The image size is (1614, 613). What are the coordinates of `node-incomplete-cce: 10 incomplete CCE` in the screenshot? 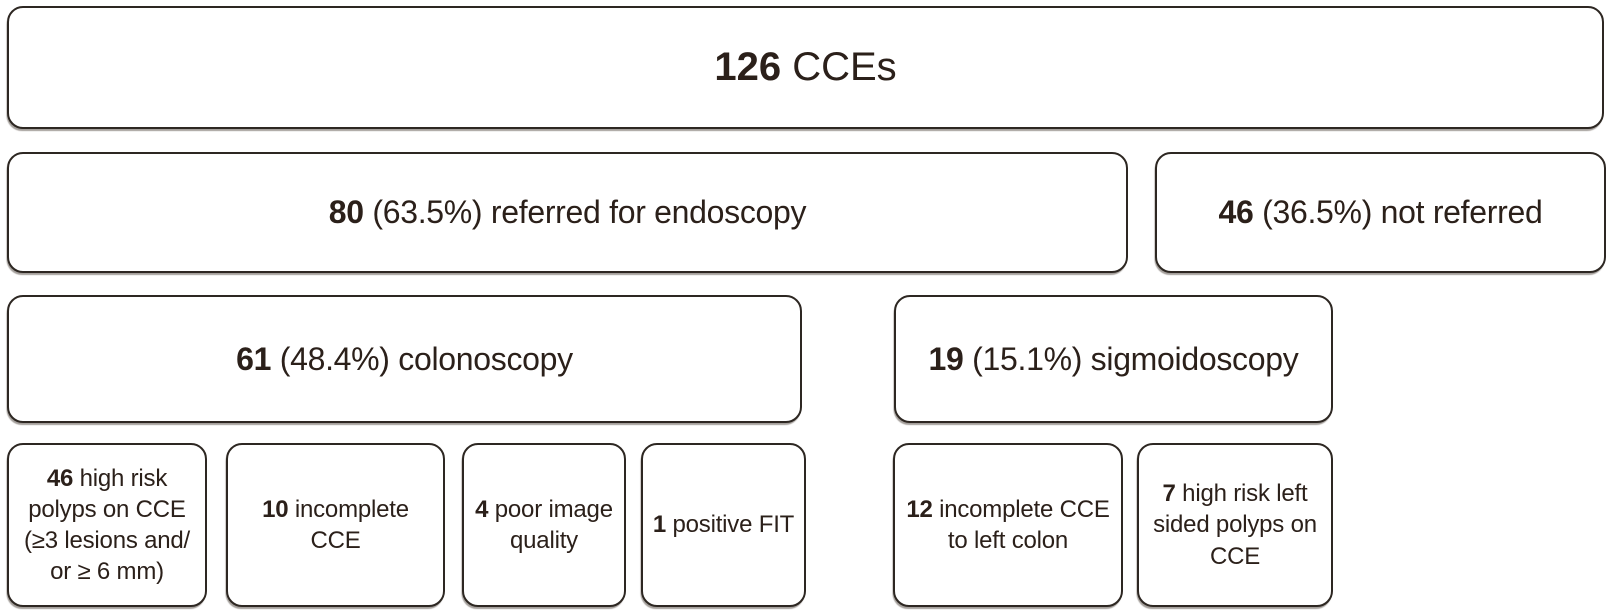 It's located at (335, 525).